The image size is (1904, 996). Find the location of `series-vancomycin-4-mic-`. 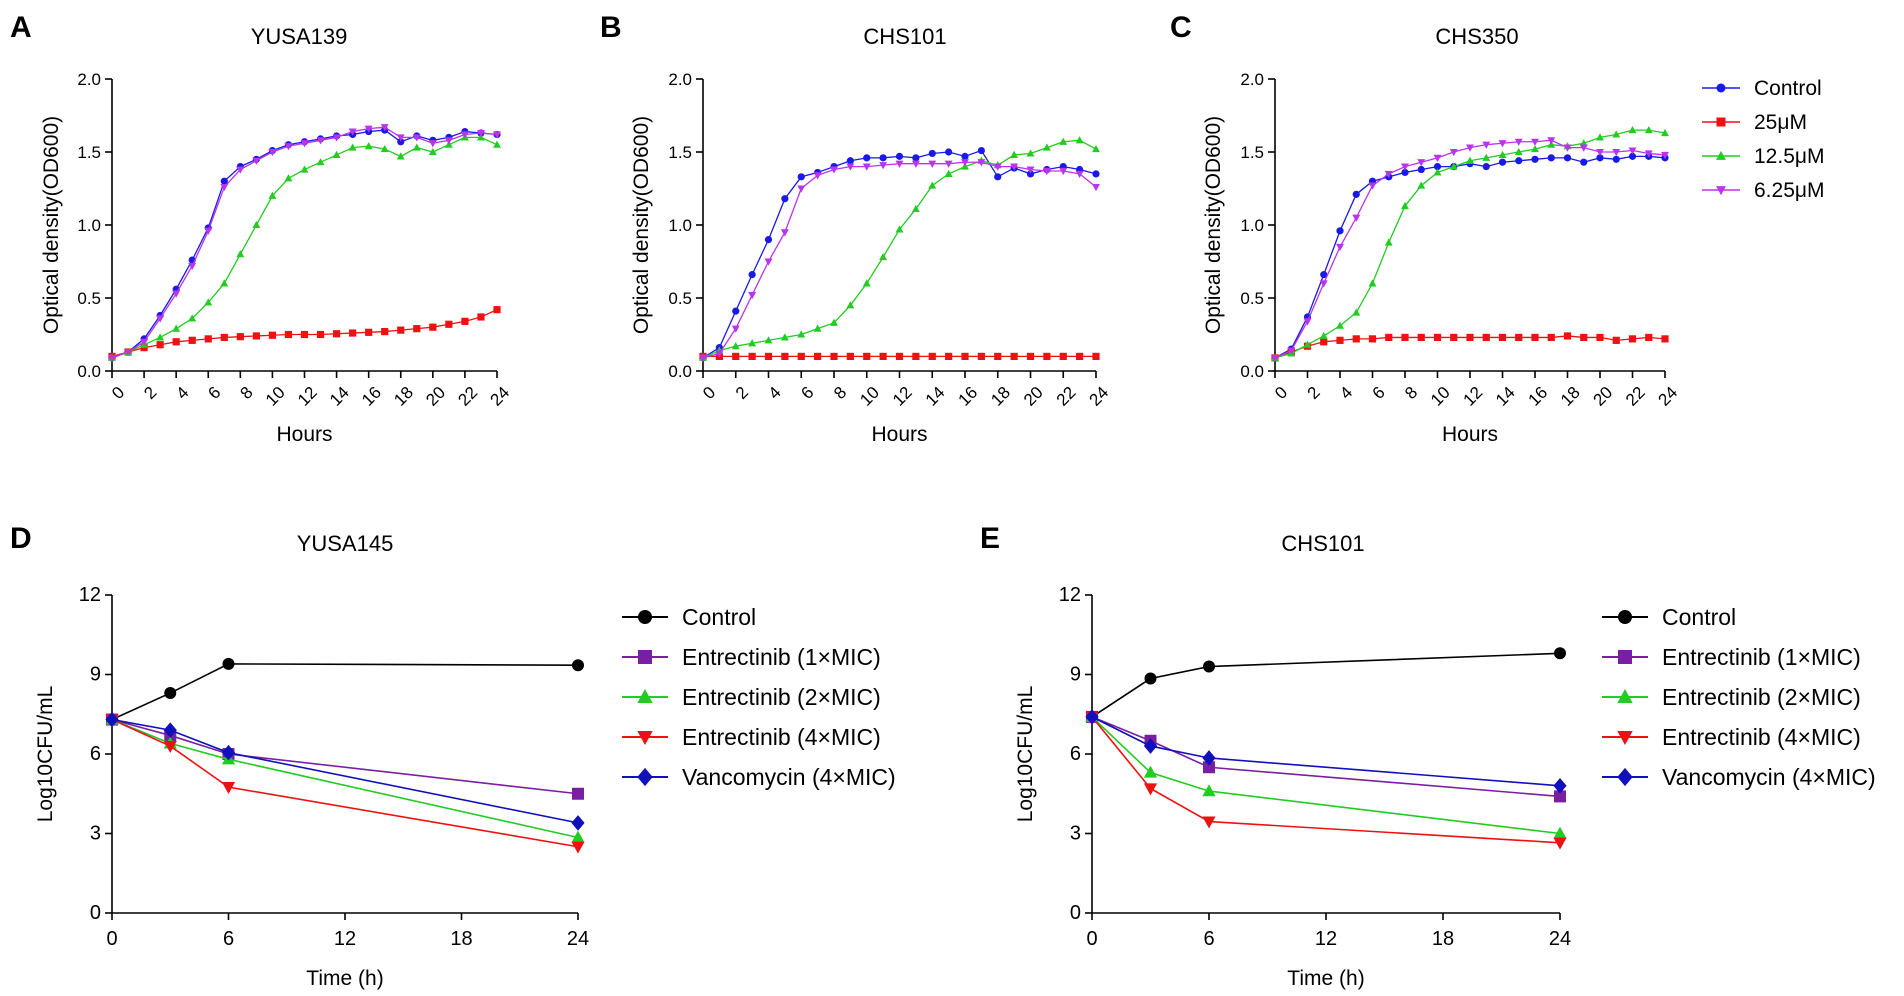

series-vancomycin-4-mic- is located at coordinates (345, 771).